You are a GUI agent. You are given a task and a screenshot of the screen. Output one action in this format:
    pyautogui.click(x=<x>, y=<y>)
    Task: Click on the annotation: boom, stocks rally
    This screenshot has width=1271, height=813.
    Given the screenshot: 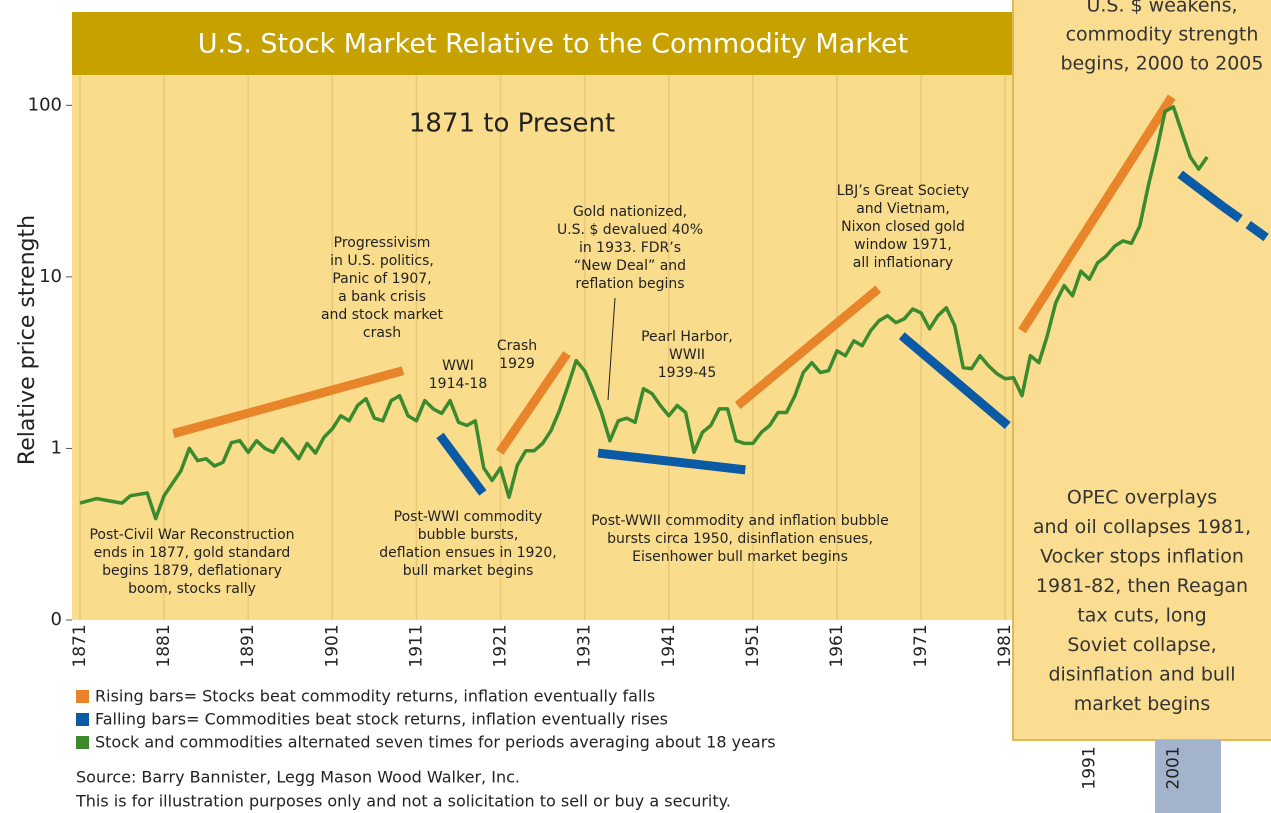 What is the action you would take?
    pyautogui.click(x=192, y=589)
    